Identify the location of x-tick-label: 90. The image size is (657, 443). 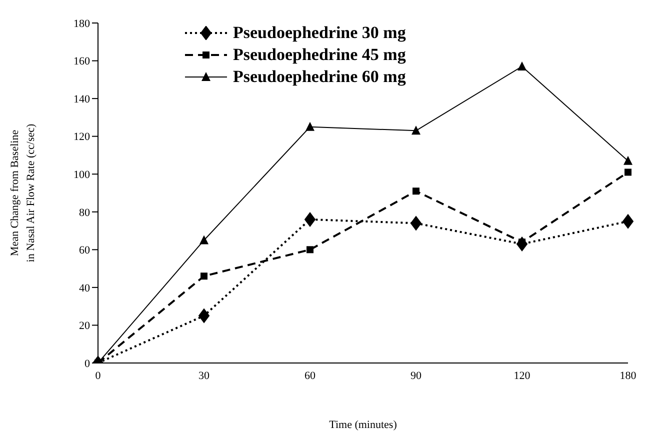
(416, 376).